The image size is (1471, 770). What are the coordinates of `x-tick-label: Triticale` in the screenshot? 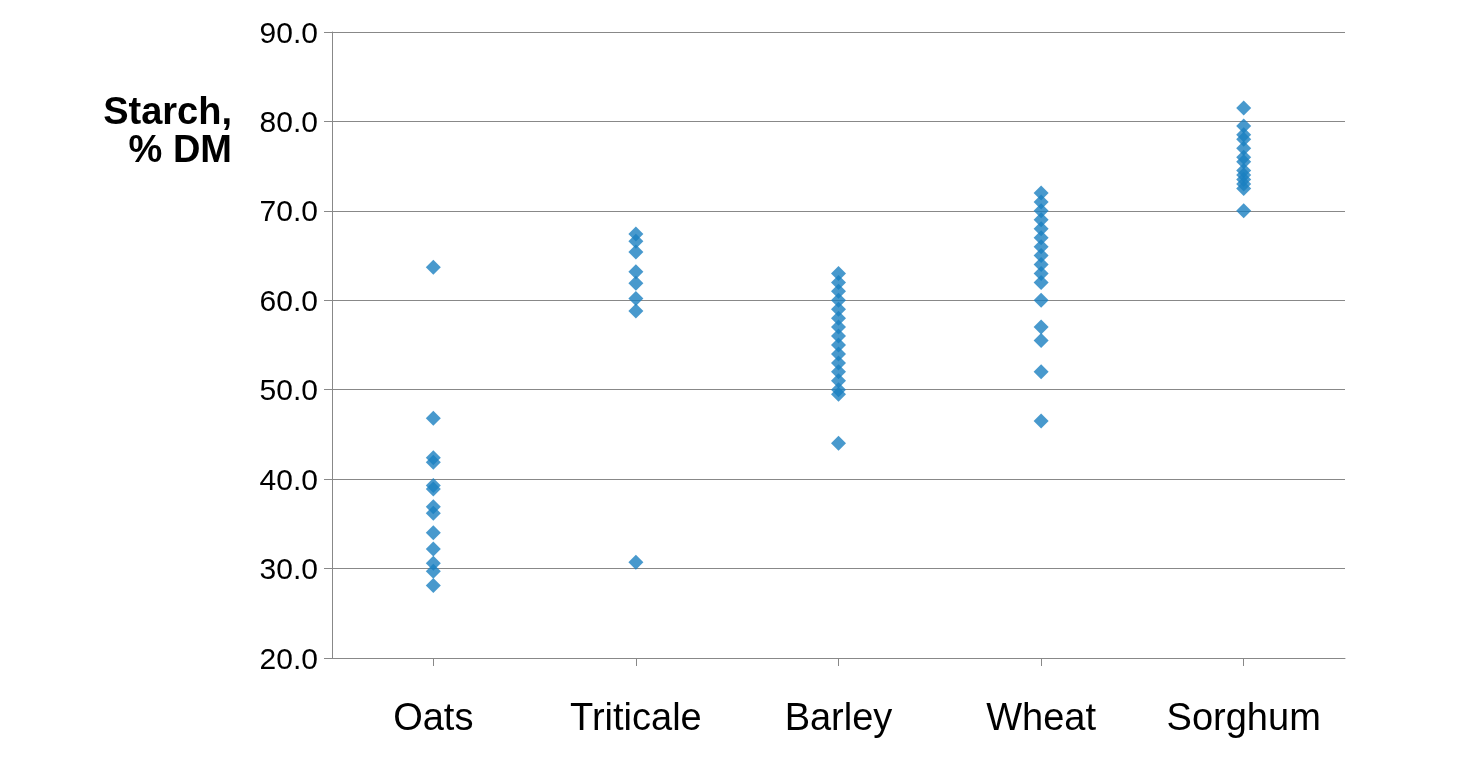 It's located at (636, 717).